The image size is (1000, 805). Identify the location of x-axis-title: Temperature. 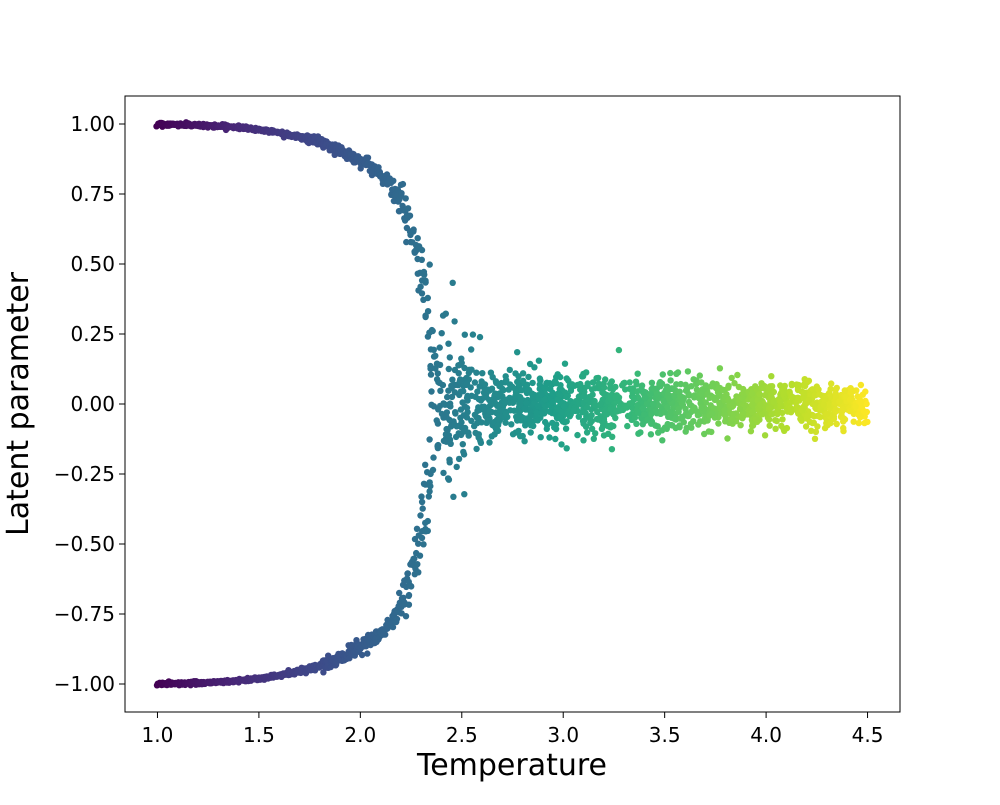
(511, 765).